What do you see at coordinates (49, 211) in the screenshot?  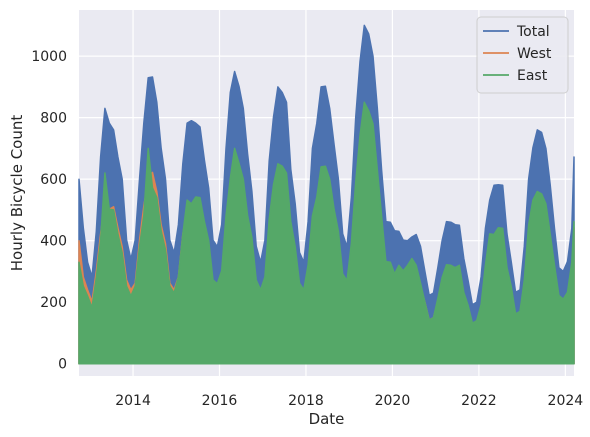 I see `y-tick-labels: 0 200 400 600 800 1000` at bounding box center [49, 211].